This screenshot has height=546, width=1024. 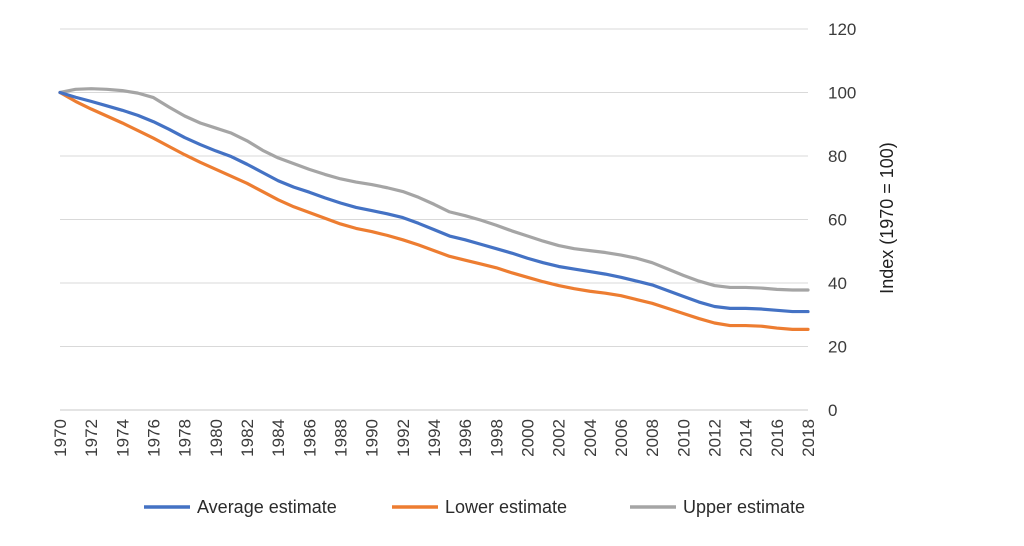 What do you see at coordinates (341, 438) in the screenshot?
I see `x-tick-label: 1988` at bounding box center [341, 438].